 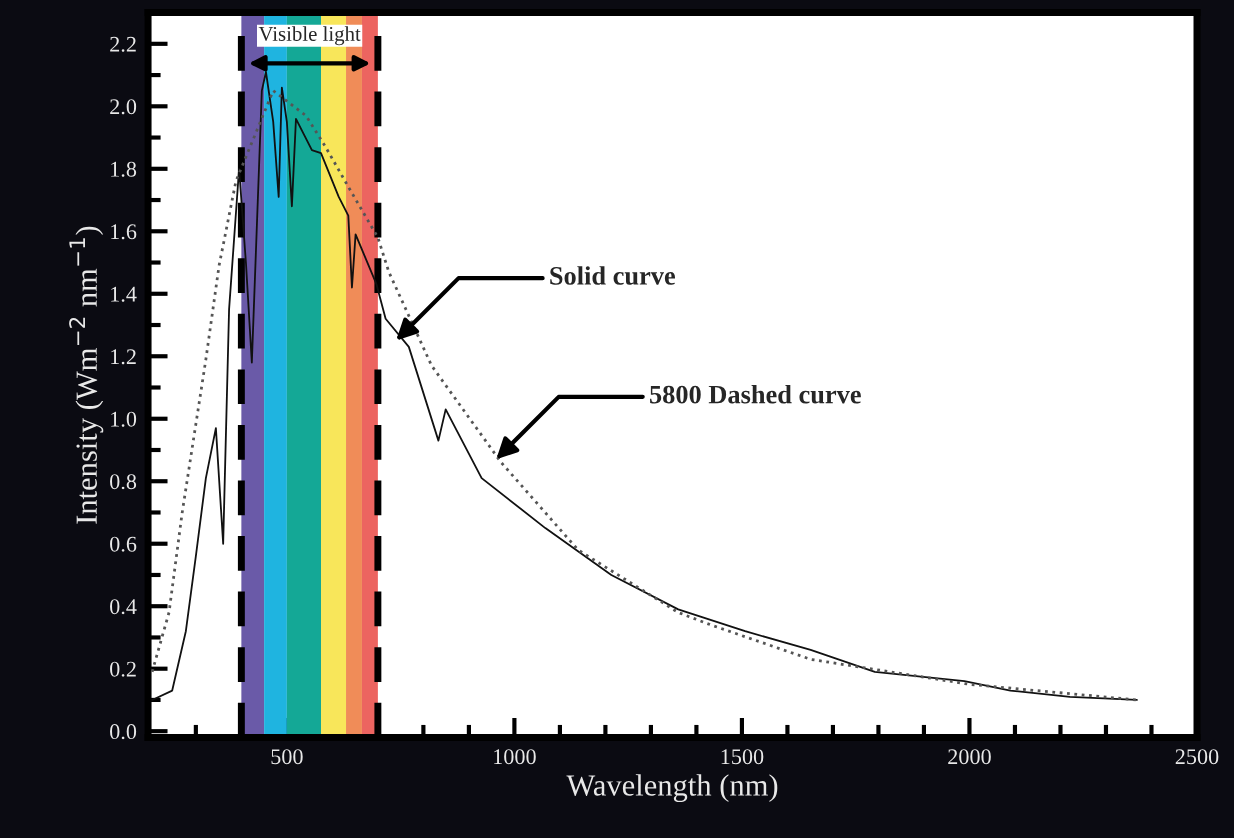 What do you see at coordinates (742, 757) in the screenshot?
I see `x-tick-label: 1500` at bounding box center [742, 757].